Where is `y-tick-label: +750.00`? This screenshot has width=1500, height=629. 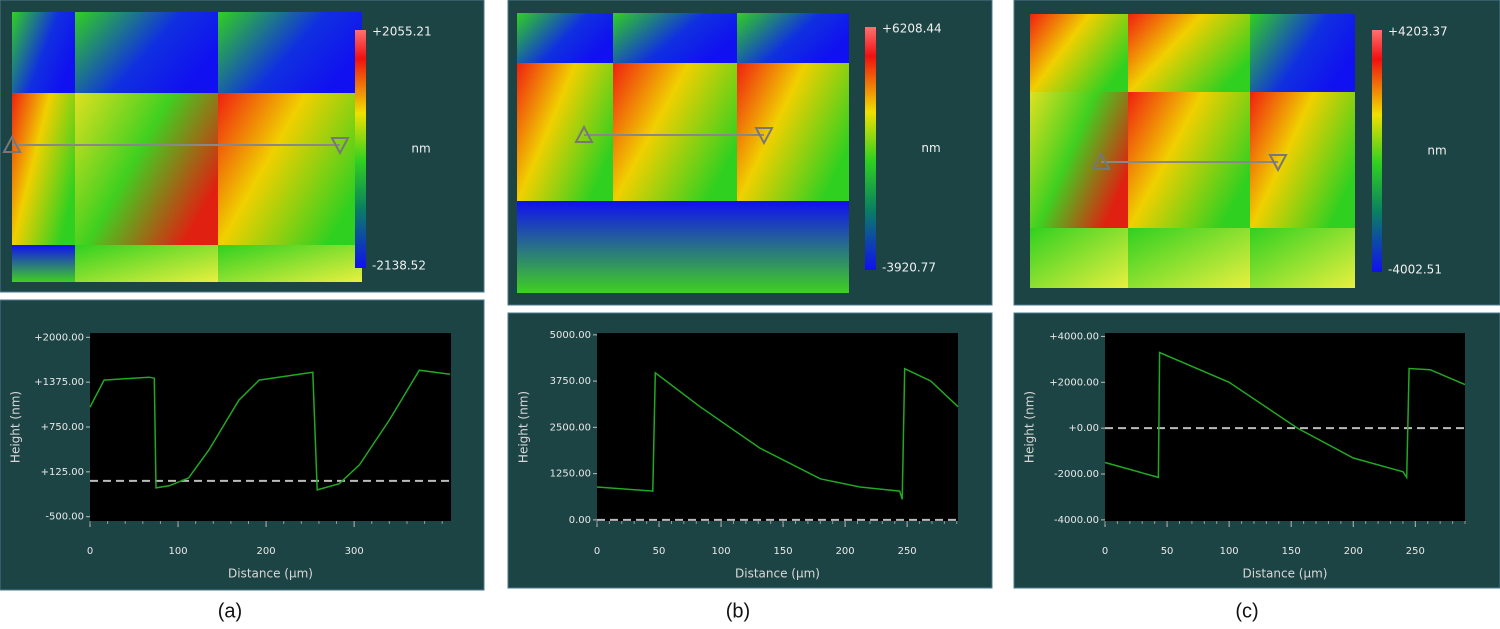 y-tick-label: +750.00 is located at coordinates (62, 427).